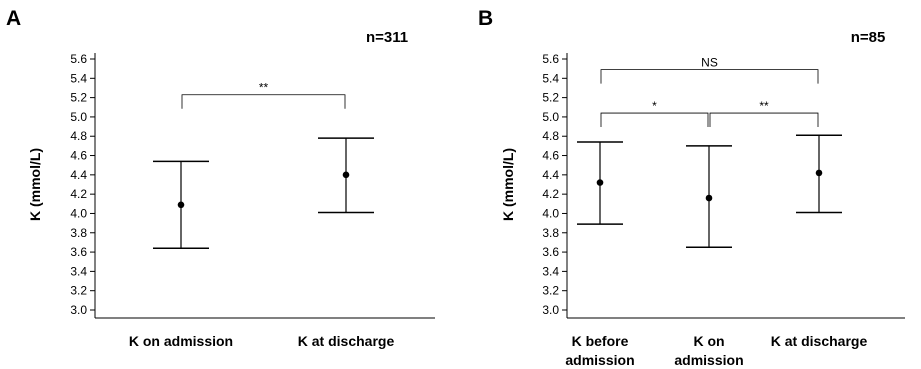 Image resolution: width=921 pixels, height=369 pixels. Describe the element at coordinates (868, 37) in the screenshot. I see `sample-size-label: n=85` at that location.